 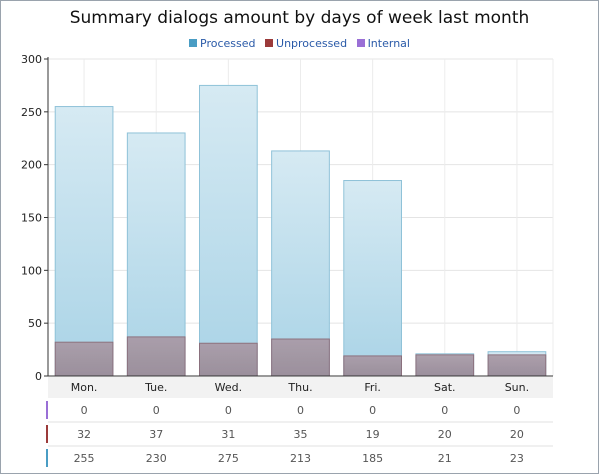 I want to click on legend-label-internal: Internal, so click(x=388, y=43).